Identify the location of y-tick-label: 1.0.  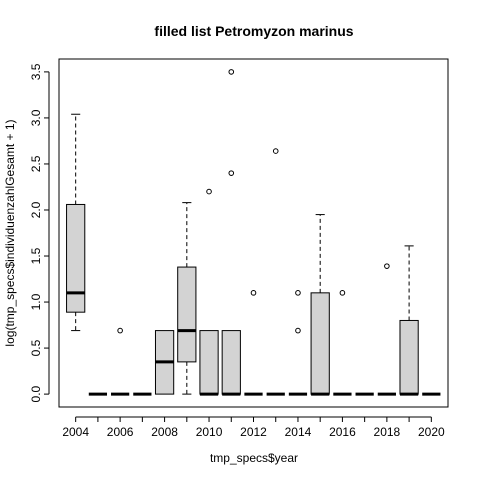
(36, 301).